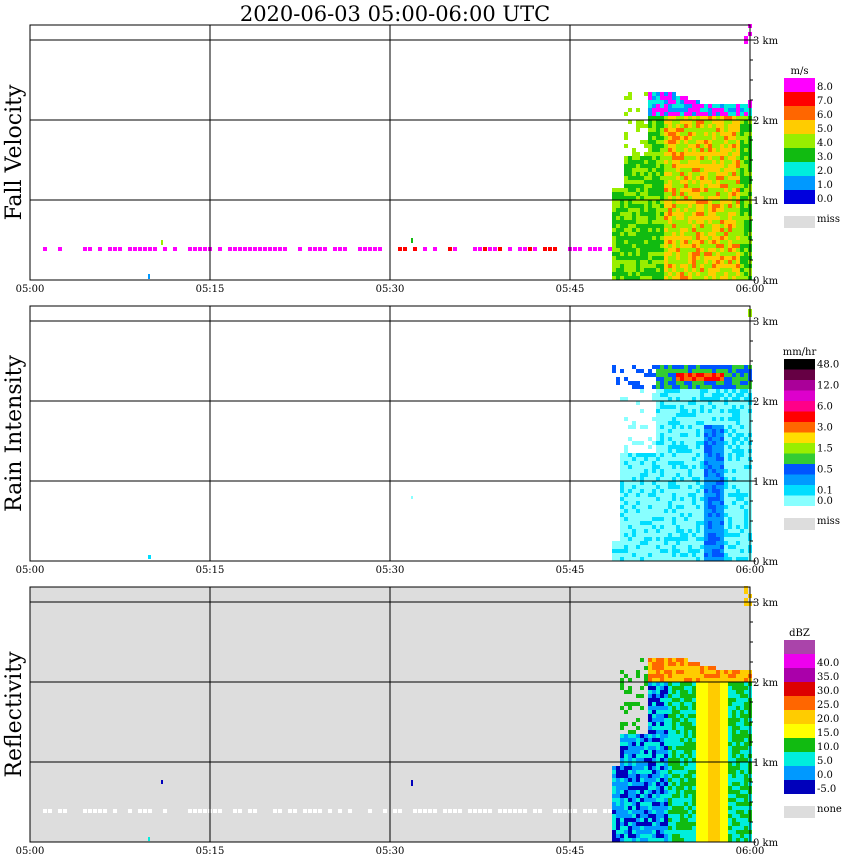  What do you see at coordinates (14, 432) in the screenshot?
I see `panel-ylabel: Rain Intensity` at bounding box center [14, 432].